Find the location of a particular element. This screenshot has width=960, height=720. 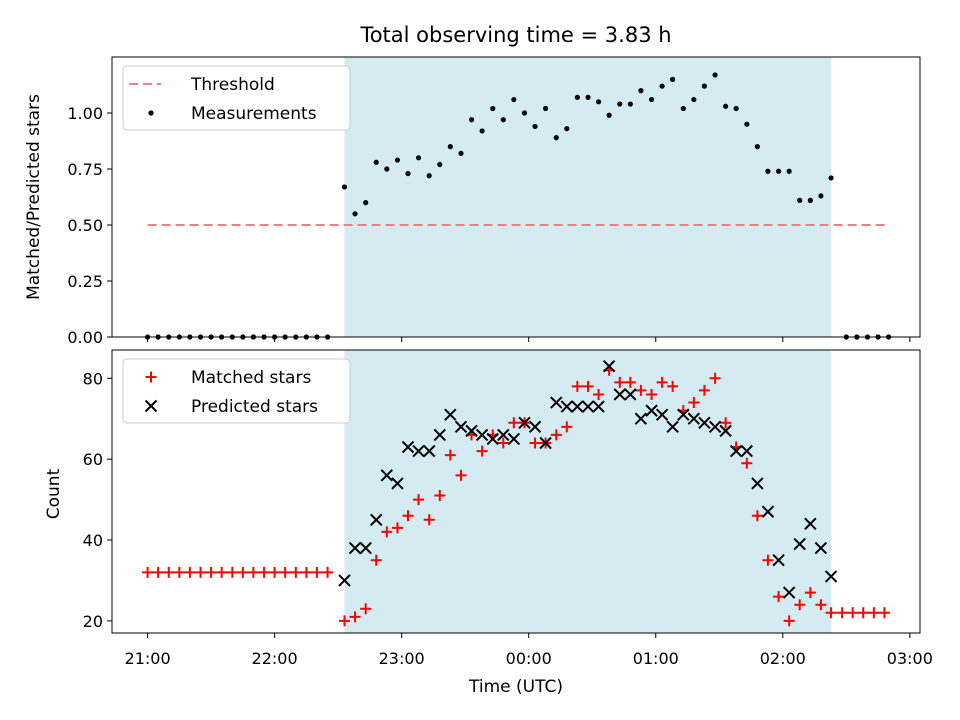

y-tick-label: 80 is located at coordinates (93, 378).